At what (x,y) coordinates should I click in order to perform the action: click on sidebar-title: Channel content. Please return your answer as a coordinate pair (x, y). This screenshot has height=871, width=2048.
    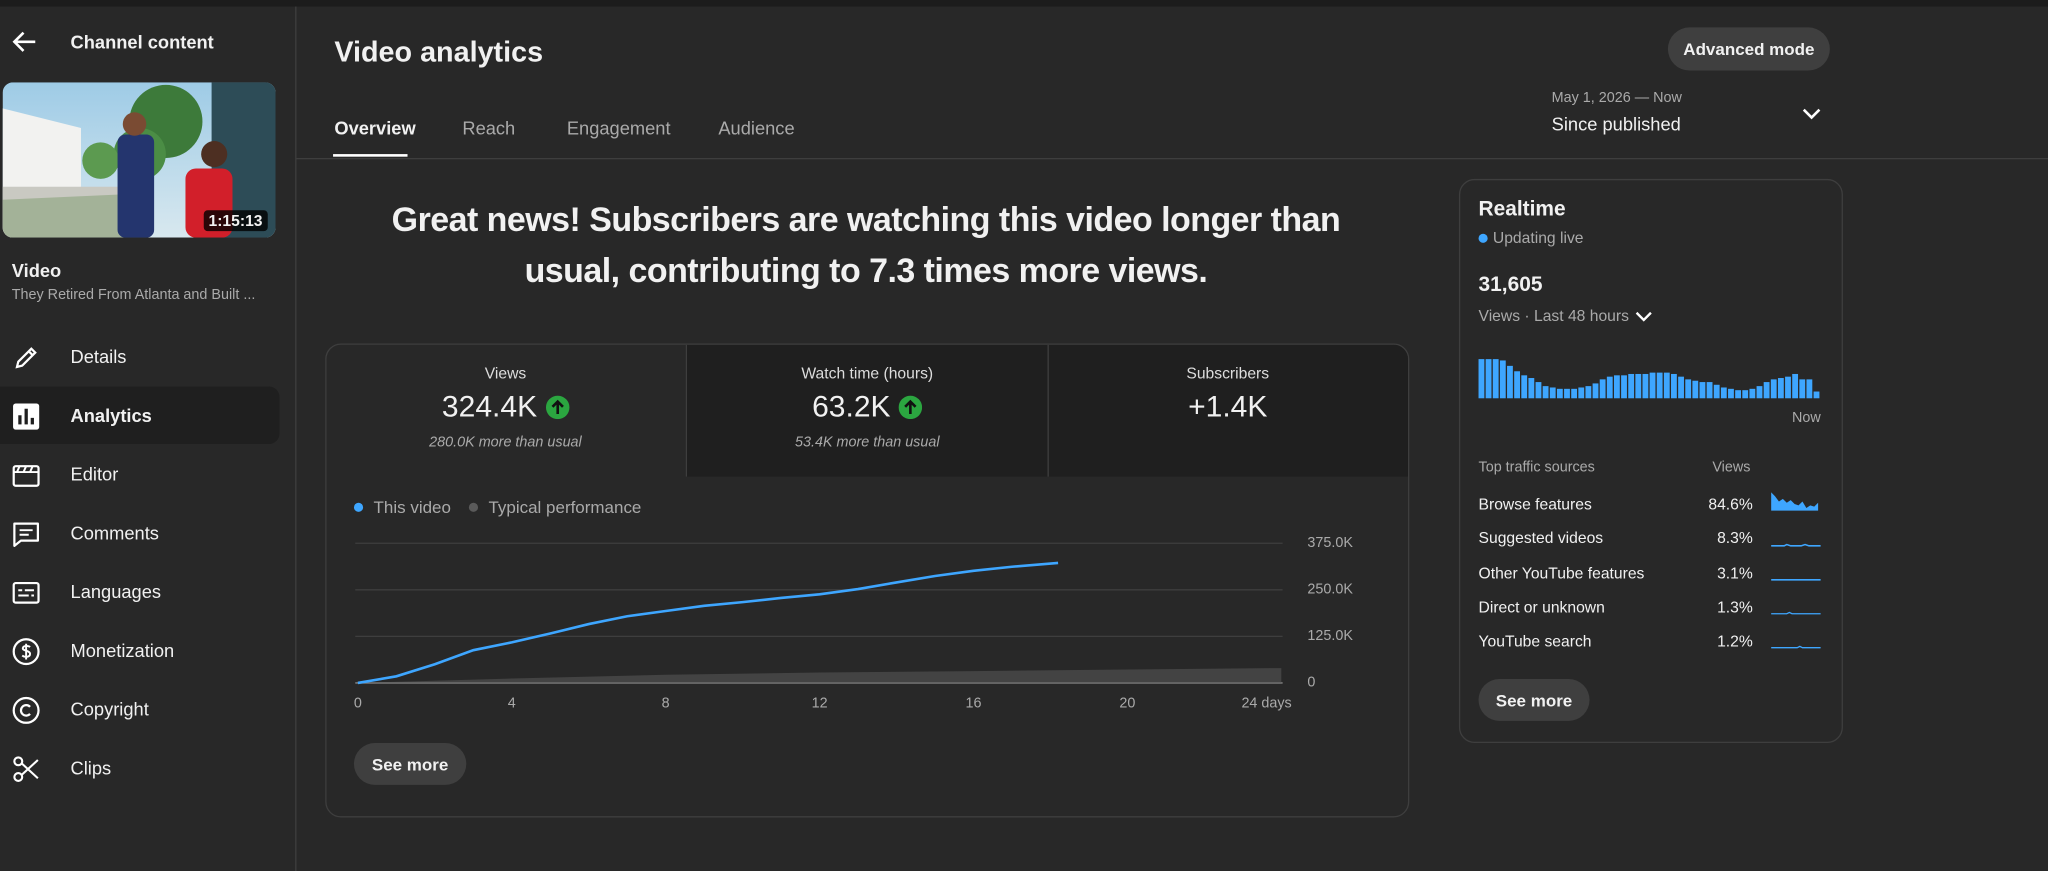
    Looking at the image, I should click on (142, 42).